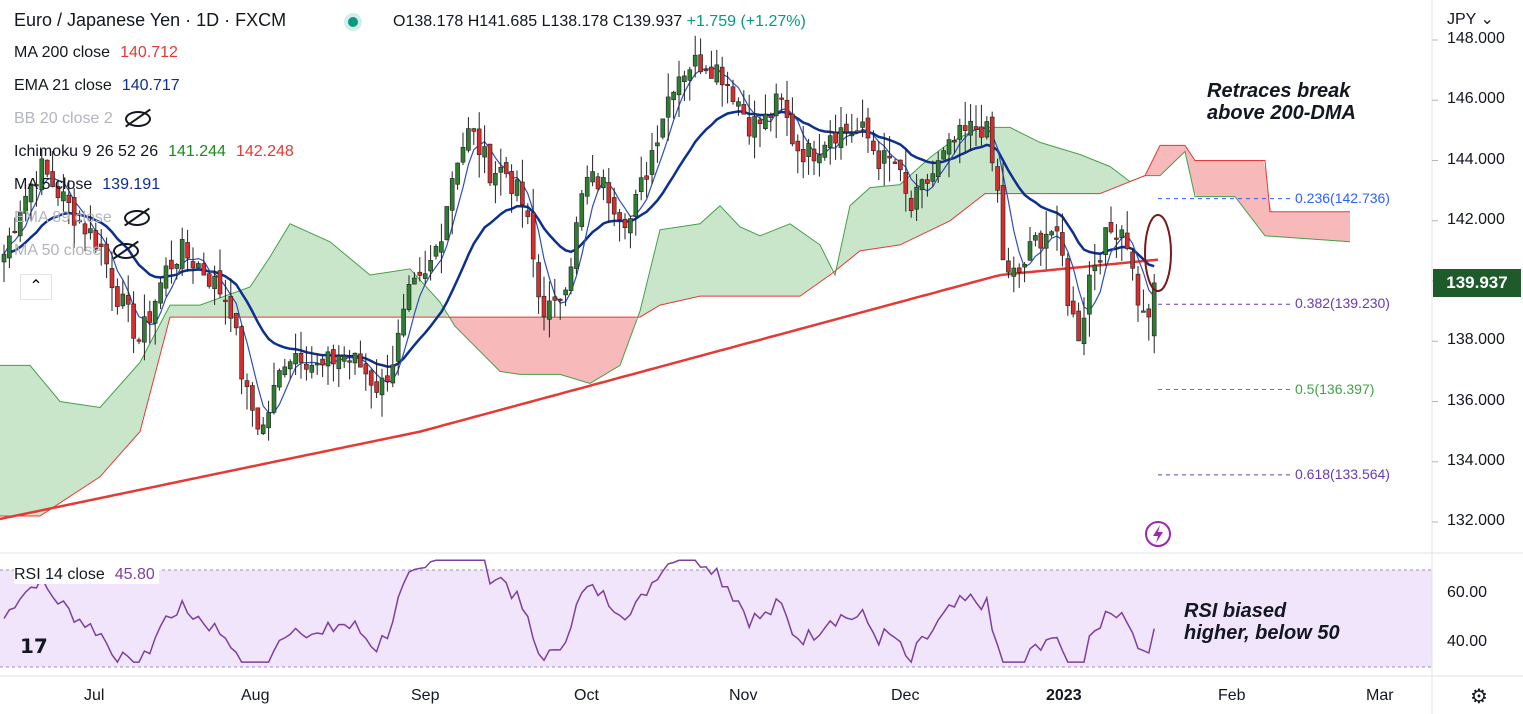 This screenshot has width=1523, height=714. I want to click on tradingview-logo: 𝟭𝟳, so click(34, 647).